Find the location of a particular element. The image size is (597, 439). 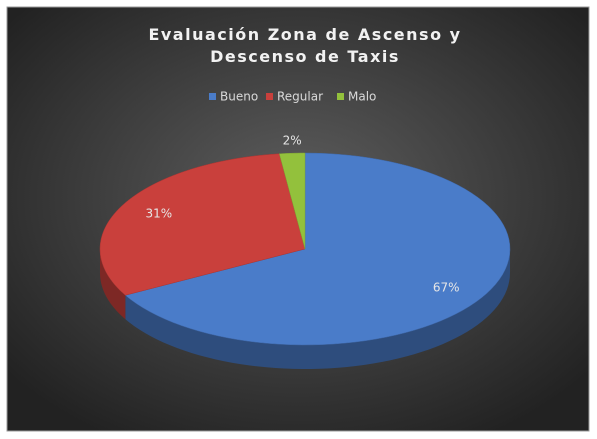

legend-label: Malo is located at coordinates (362, 97).